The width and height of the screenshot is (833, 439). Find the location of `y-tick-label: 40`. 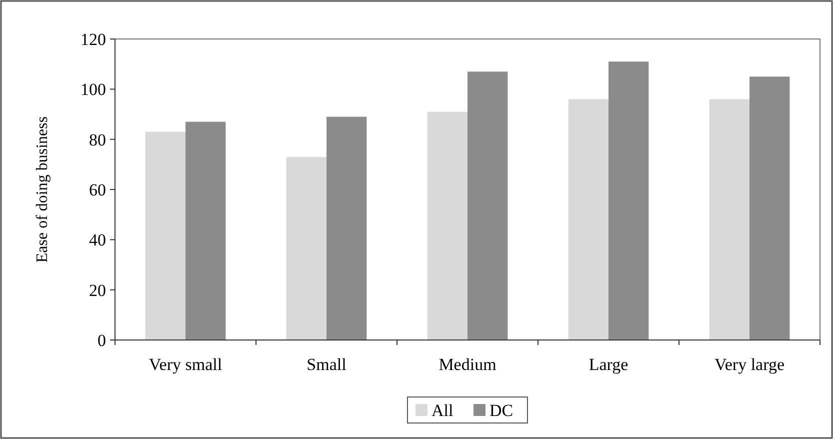

y-tick-label: 40 is located at coordinates (97, 240).